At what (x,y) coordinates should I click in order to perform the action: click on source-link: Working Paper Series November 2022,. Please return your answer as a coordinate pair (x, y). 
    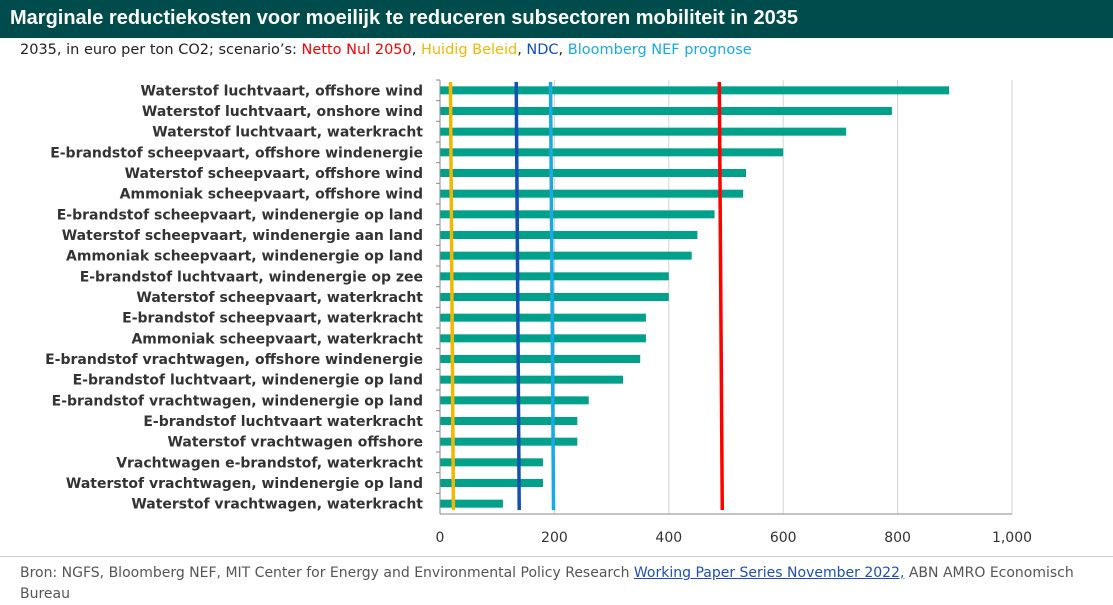
    Looking at the image, I should click on (769, 573).